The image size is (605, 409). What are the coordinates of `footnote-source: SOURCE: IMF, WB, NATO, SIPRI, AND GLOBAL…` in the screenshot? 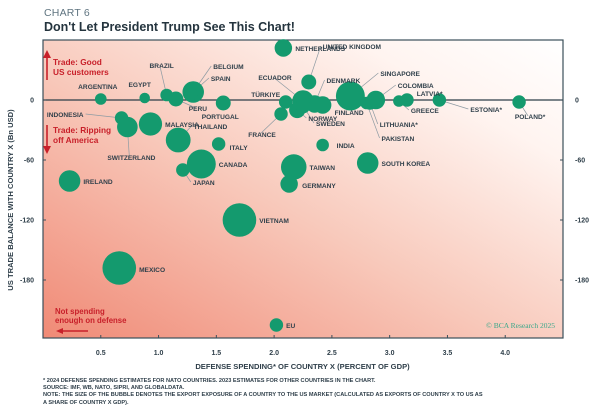 It's located at (114, 388).